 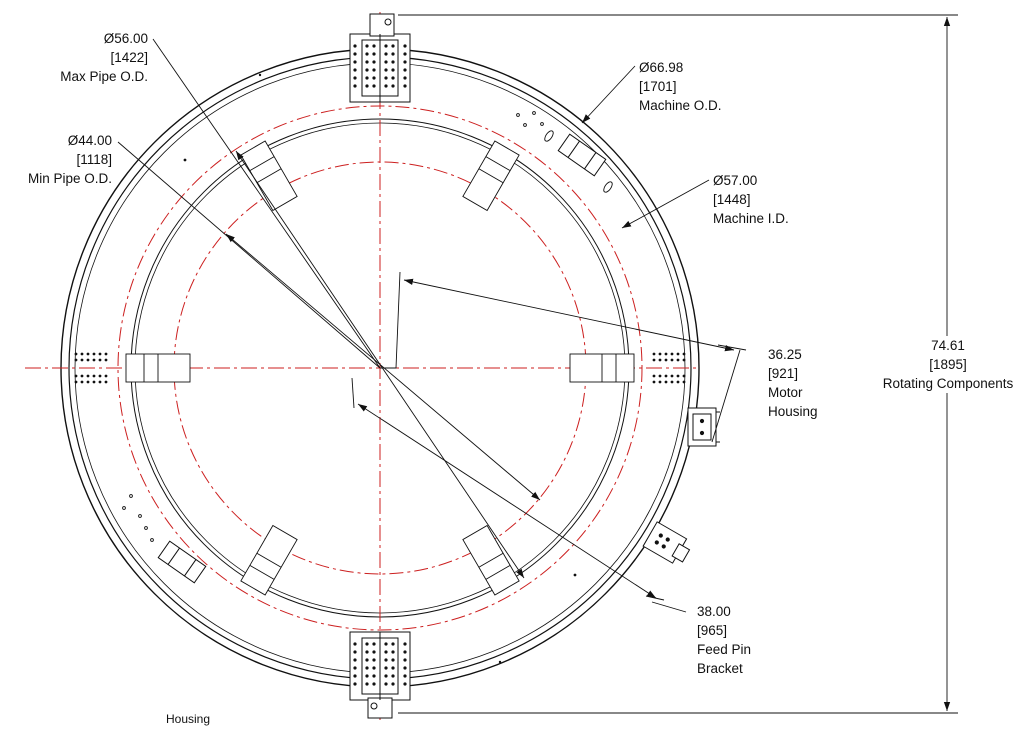 What do you see at coordinates (783, 373) in the screenshot?
I see `motor-housing-metric: [921]` at bounding box center [783, 373].